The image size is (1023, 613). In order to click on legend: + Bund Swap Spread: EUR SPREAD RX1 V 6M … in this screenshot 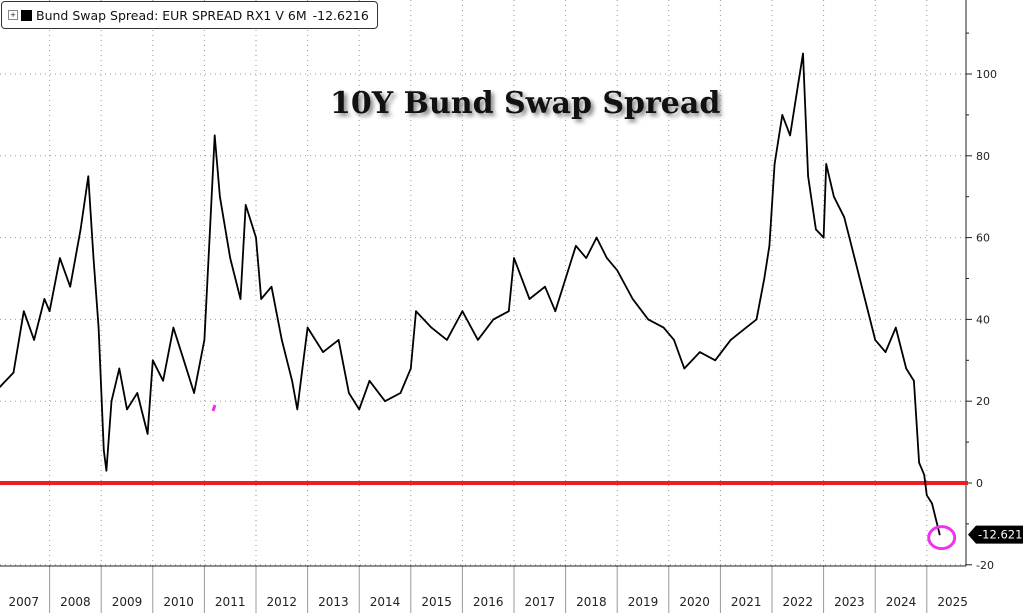, I will do `click(189, 15)`.